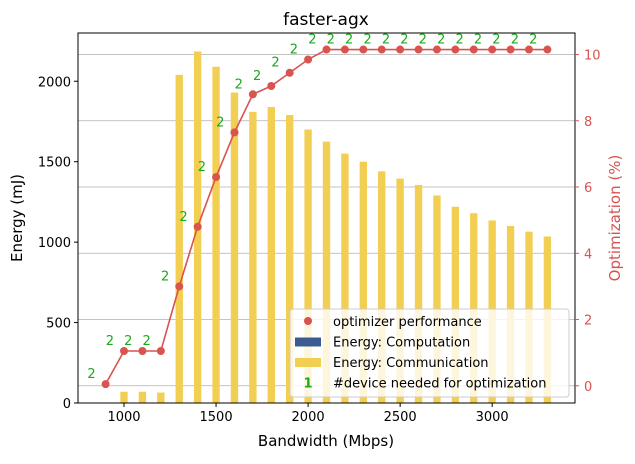 Image resolution: width=635 pixels, height=464 pixels. Describe the element at coordinates (588, 254) in the screenshot. I see `y2-tick-label: 4` at that location.